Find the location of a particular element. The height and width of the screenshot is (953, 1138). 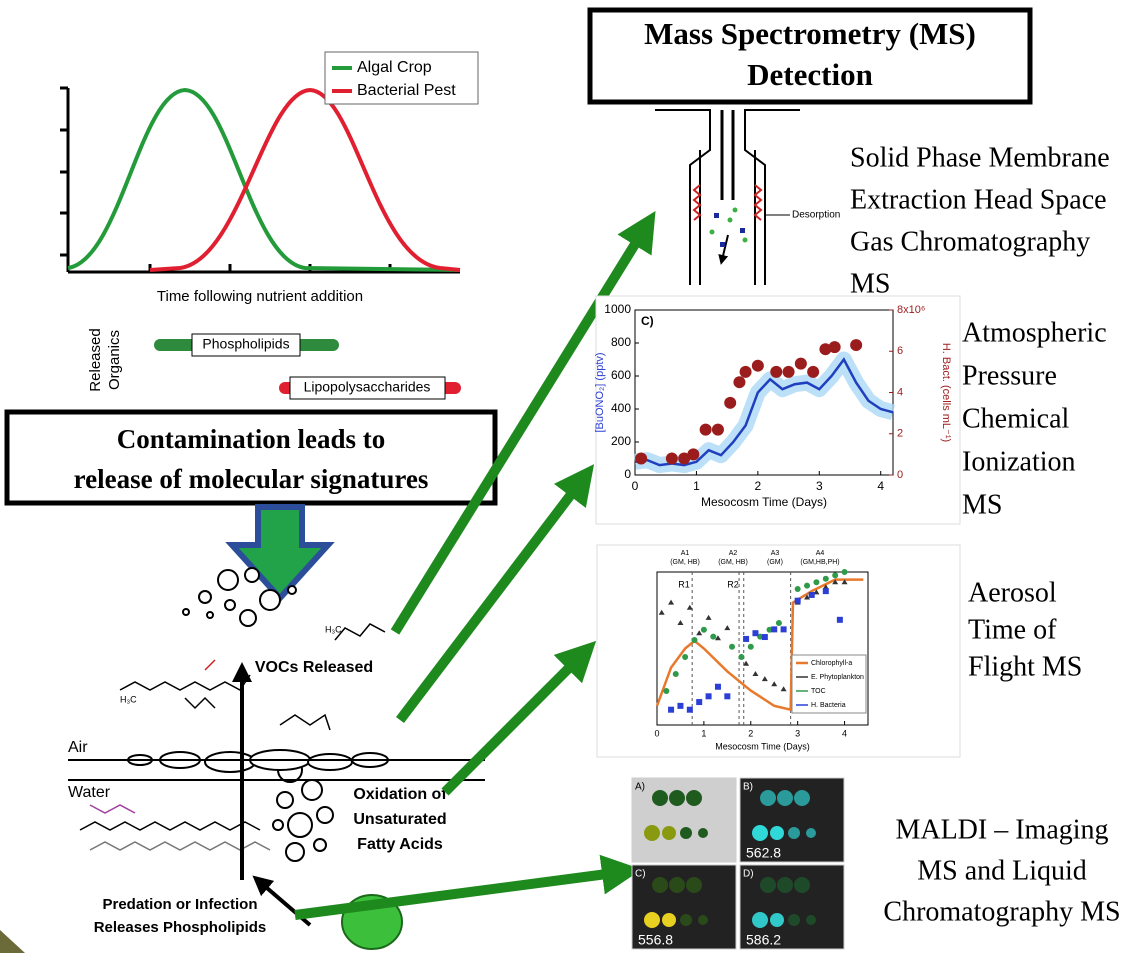

annotation: A2 is located at coordinates (733, 553).